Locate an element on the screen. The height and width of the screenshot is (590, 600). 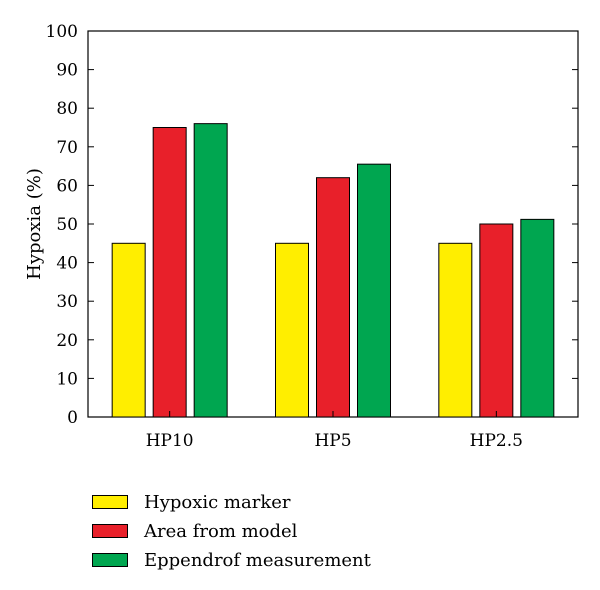
y-tick-label: 50 is located at coordinates (67, 225).